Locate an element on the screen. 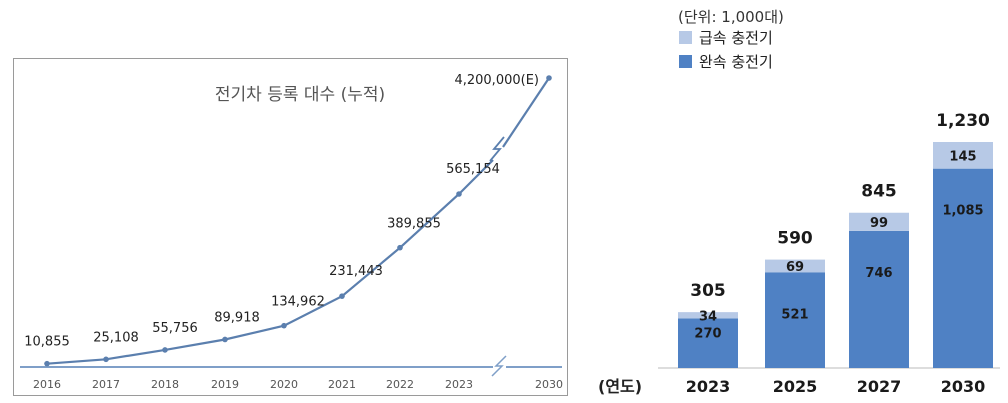  data-label: 231,443 is located at coordinates (356, 271).